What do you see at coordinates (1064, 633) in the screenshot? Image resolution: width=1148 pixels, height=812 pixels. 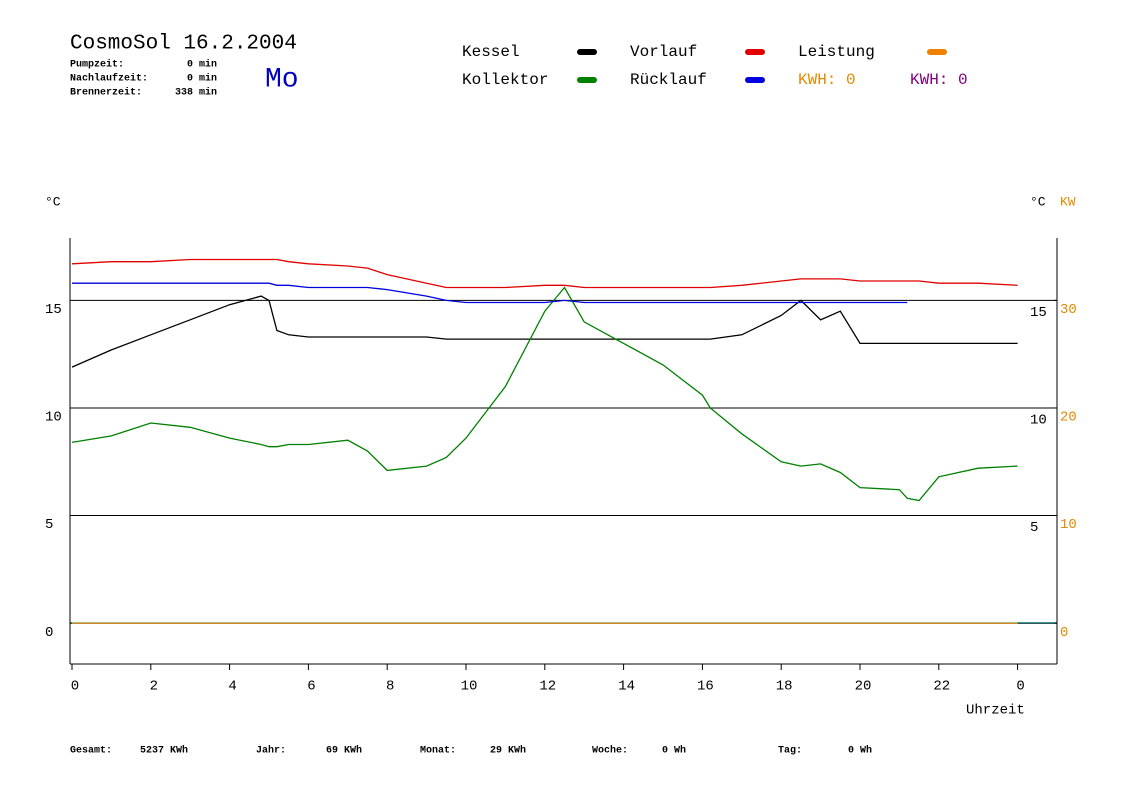 I see `y2-tick-label: 0` at bounding box center [1064, 633].